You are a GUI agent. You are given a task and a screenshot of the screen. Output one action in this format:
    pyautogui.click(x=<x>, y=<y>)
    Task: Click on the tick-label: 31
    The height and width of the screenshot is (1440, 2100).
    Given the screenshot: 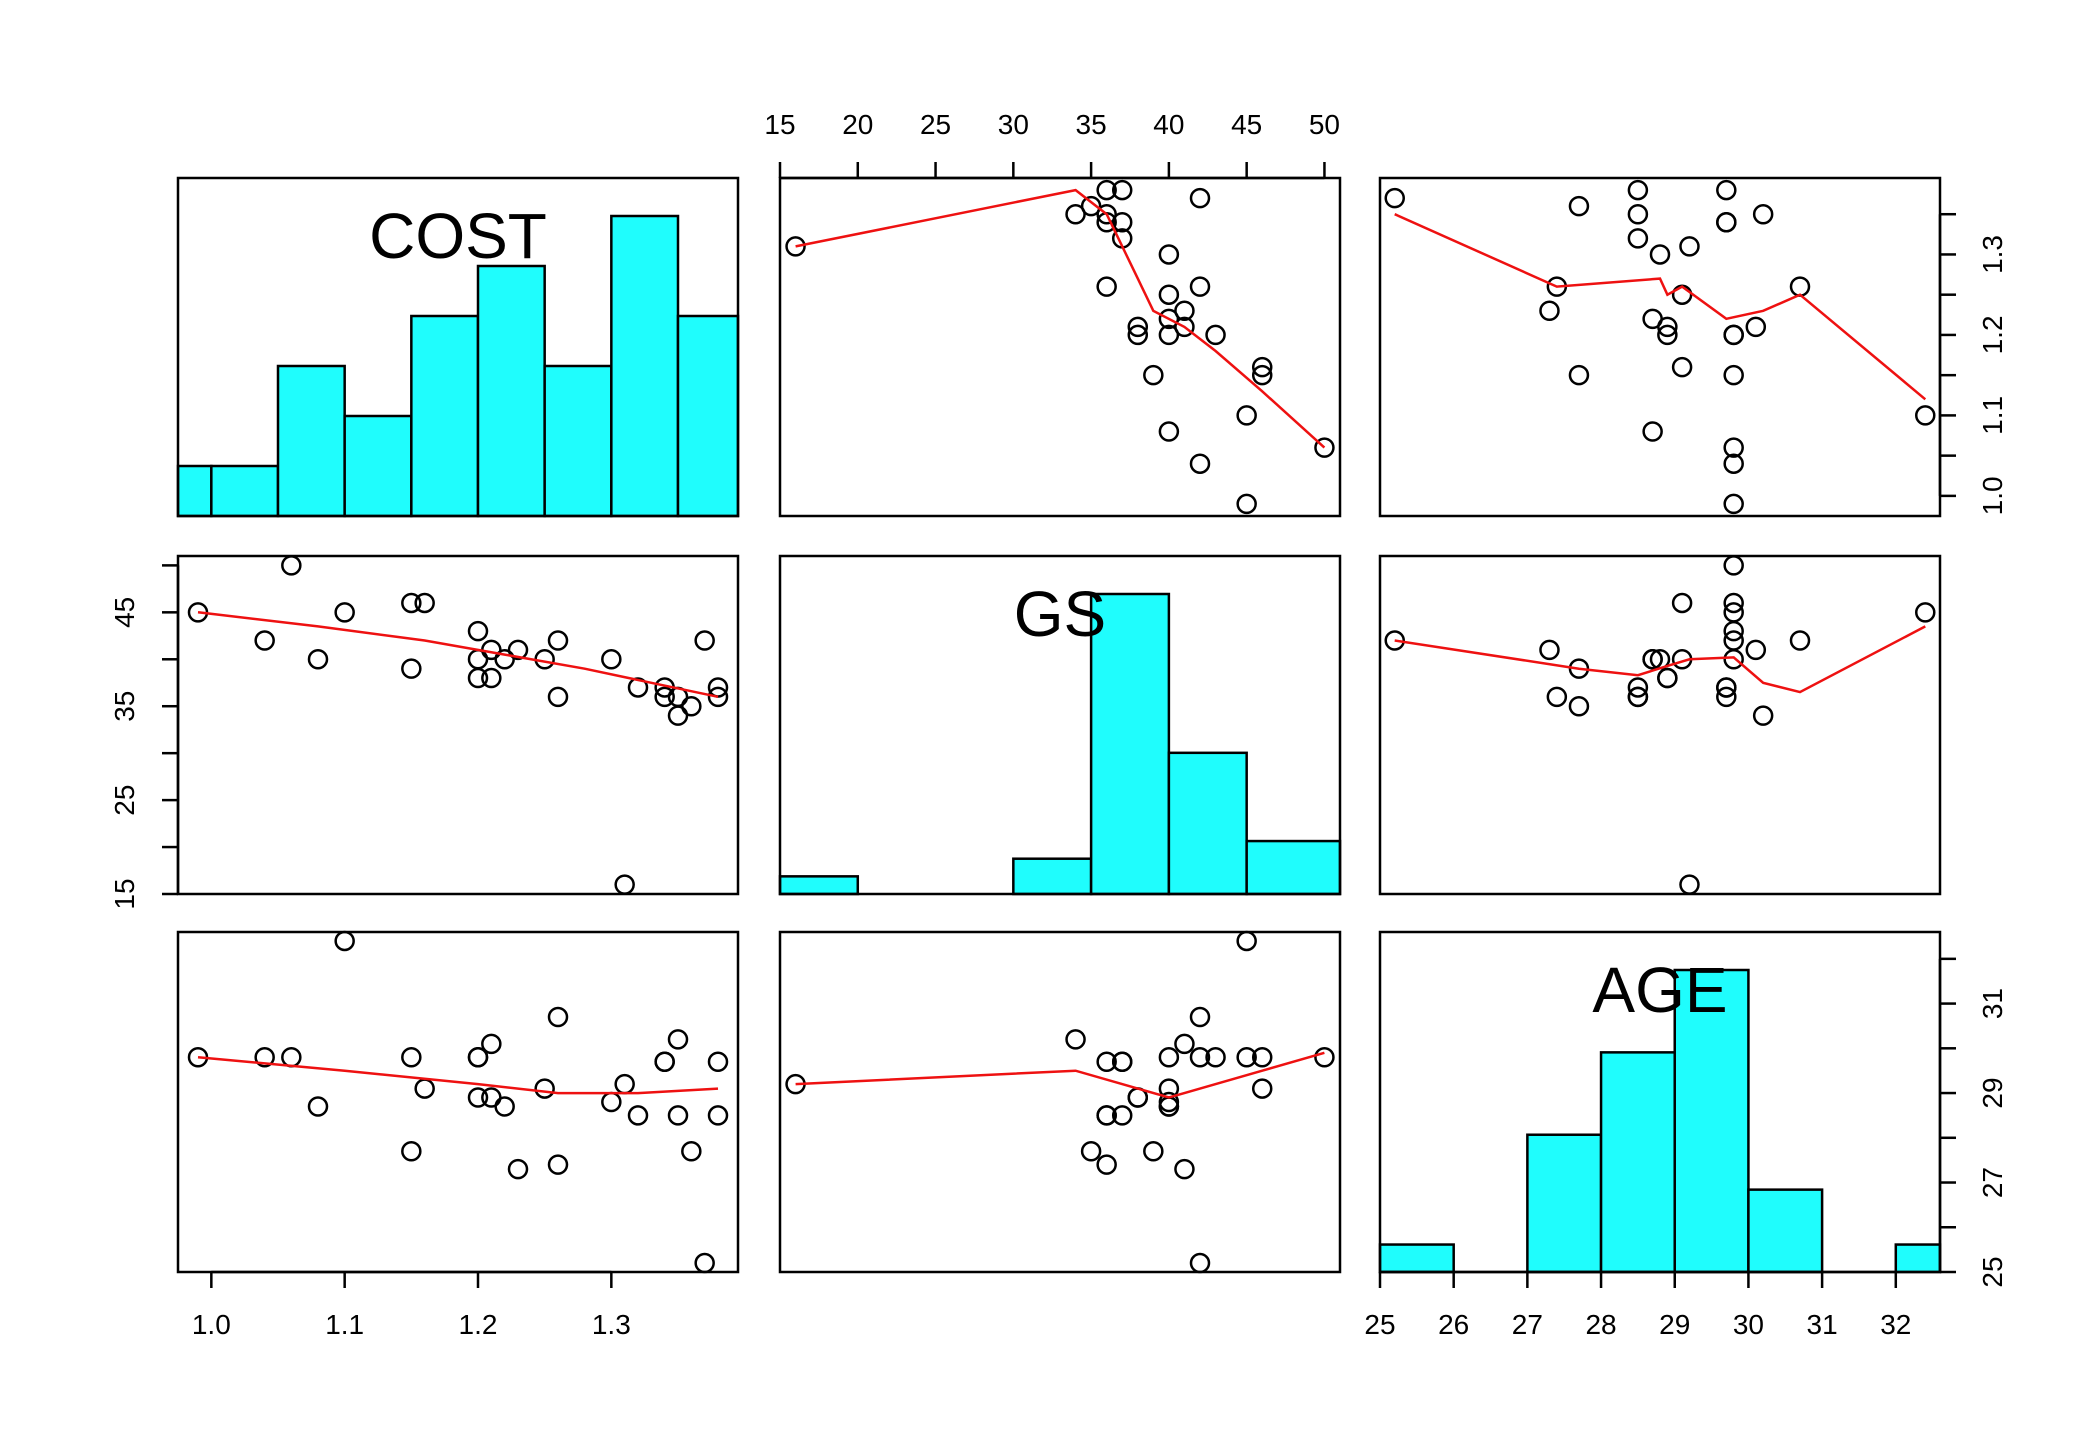 What is the action you would take?
    pyautogui.click(x=1992, y=1003)
    